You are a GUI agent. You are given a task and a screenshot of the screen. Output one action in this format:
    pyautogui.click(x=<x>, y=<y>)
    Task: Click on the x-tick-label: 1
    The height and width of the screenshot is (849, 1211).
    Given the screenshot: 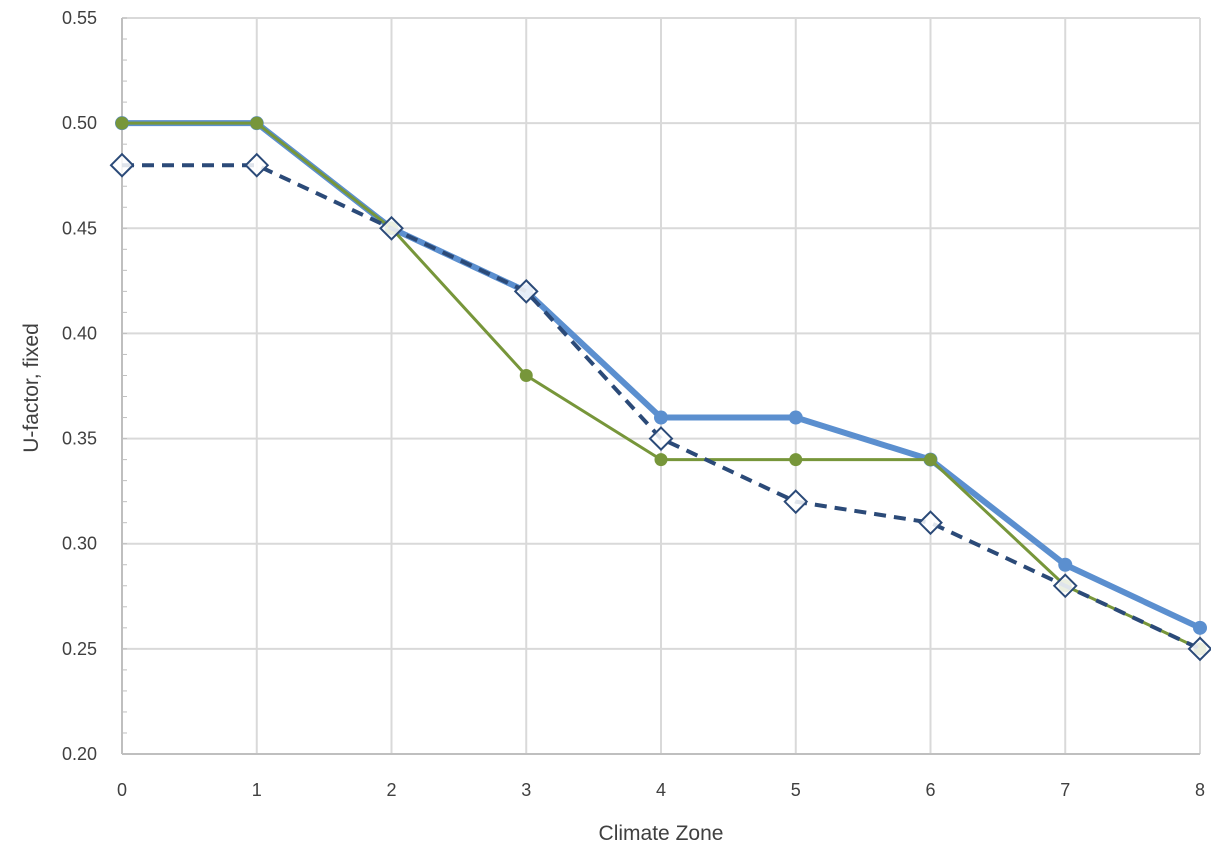 What is the action you would take?
    pyautogui.click(x=257, y=790)
    